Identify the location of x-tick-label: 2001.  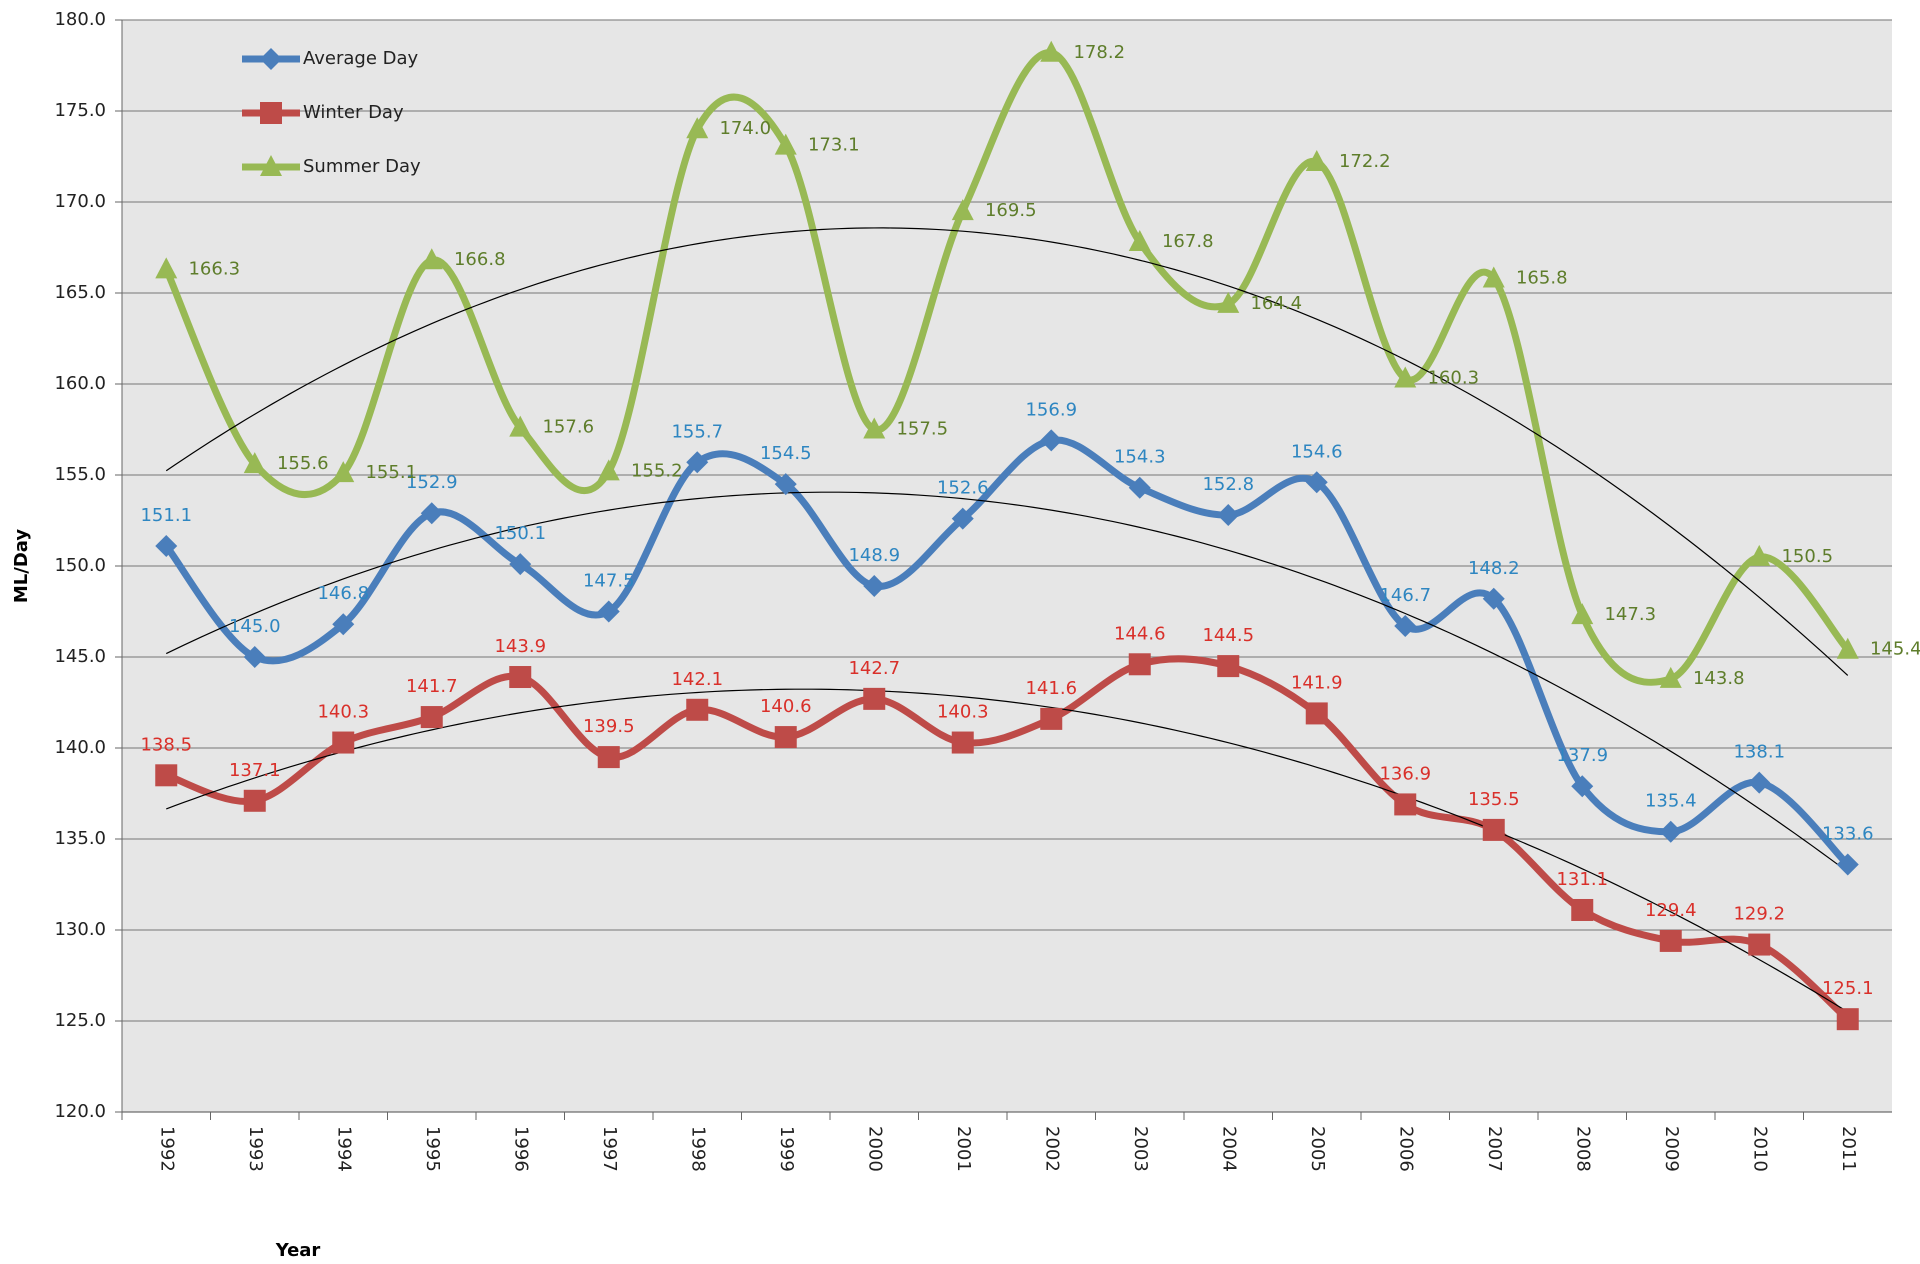
(963, 1149).